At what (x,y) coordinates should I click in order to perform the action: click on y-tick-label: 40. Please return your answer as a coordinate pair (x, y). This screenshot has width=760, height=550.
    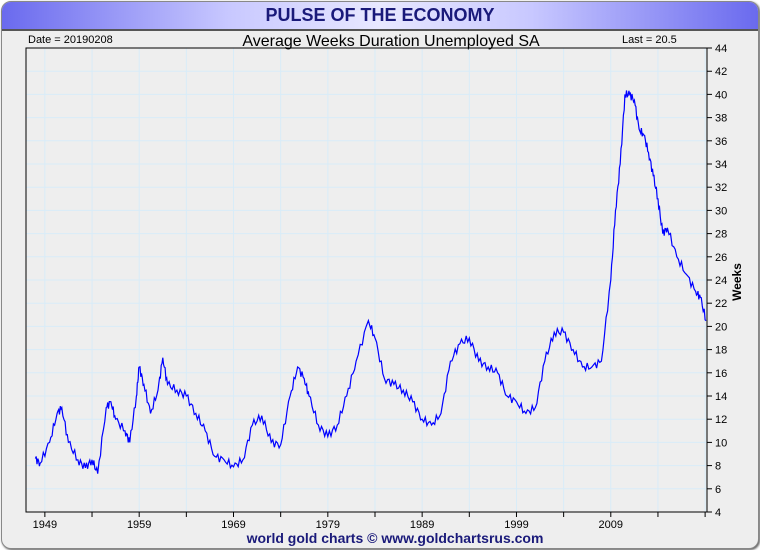
    Looking at the image, I should click on (721, 95).